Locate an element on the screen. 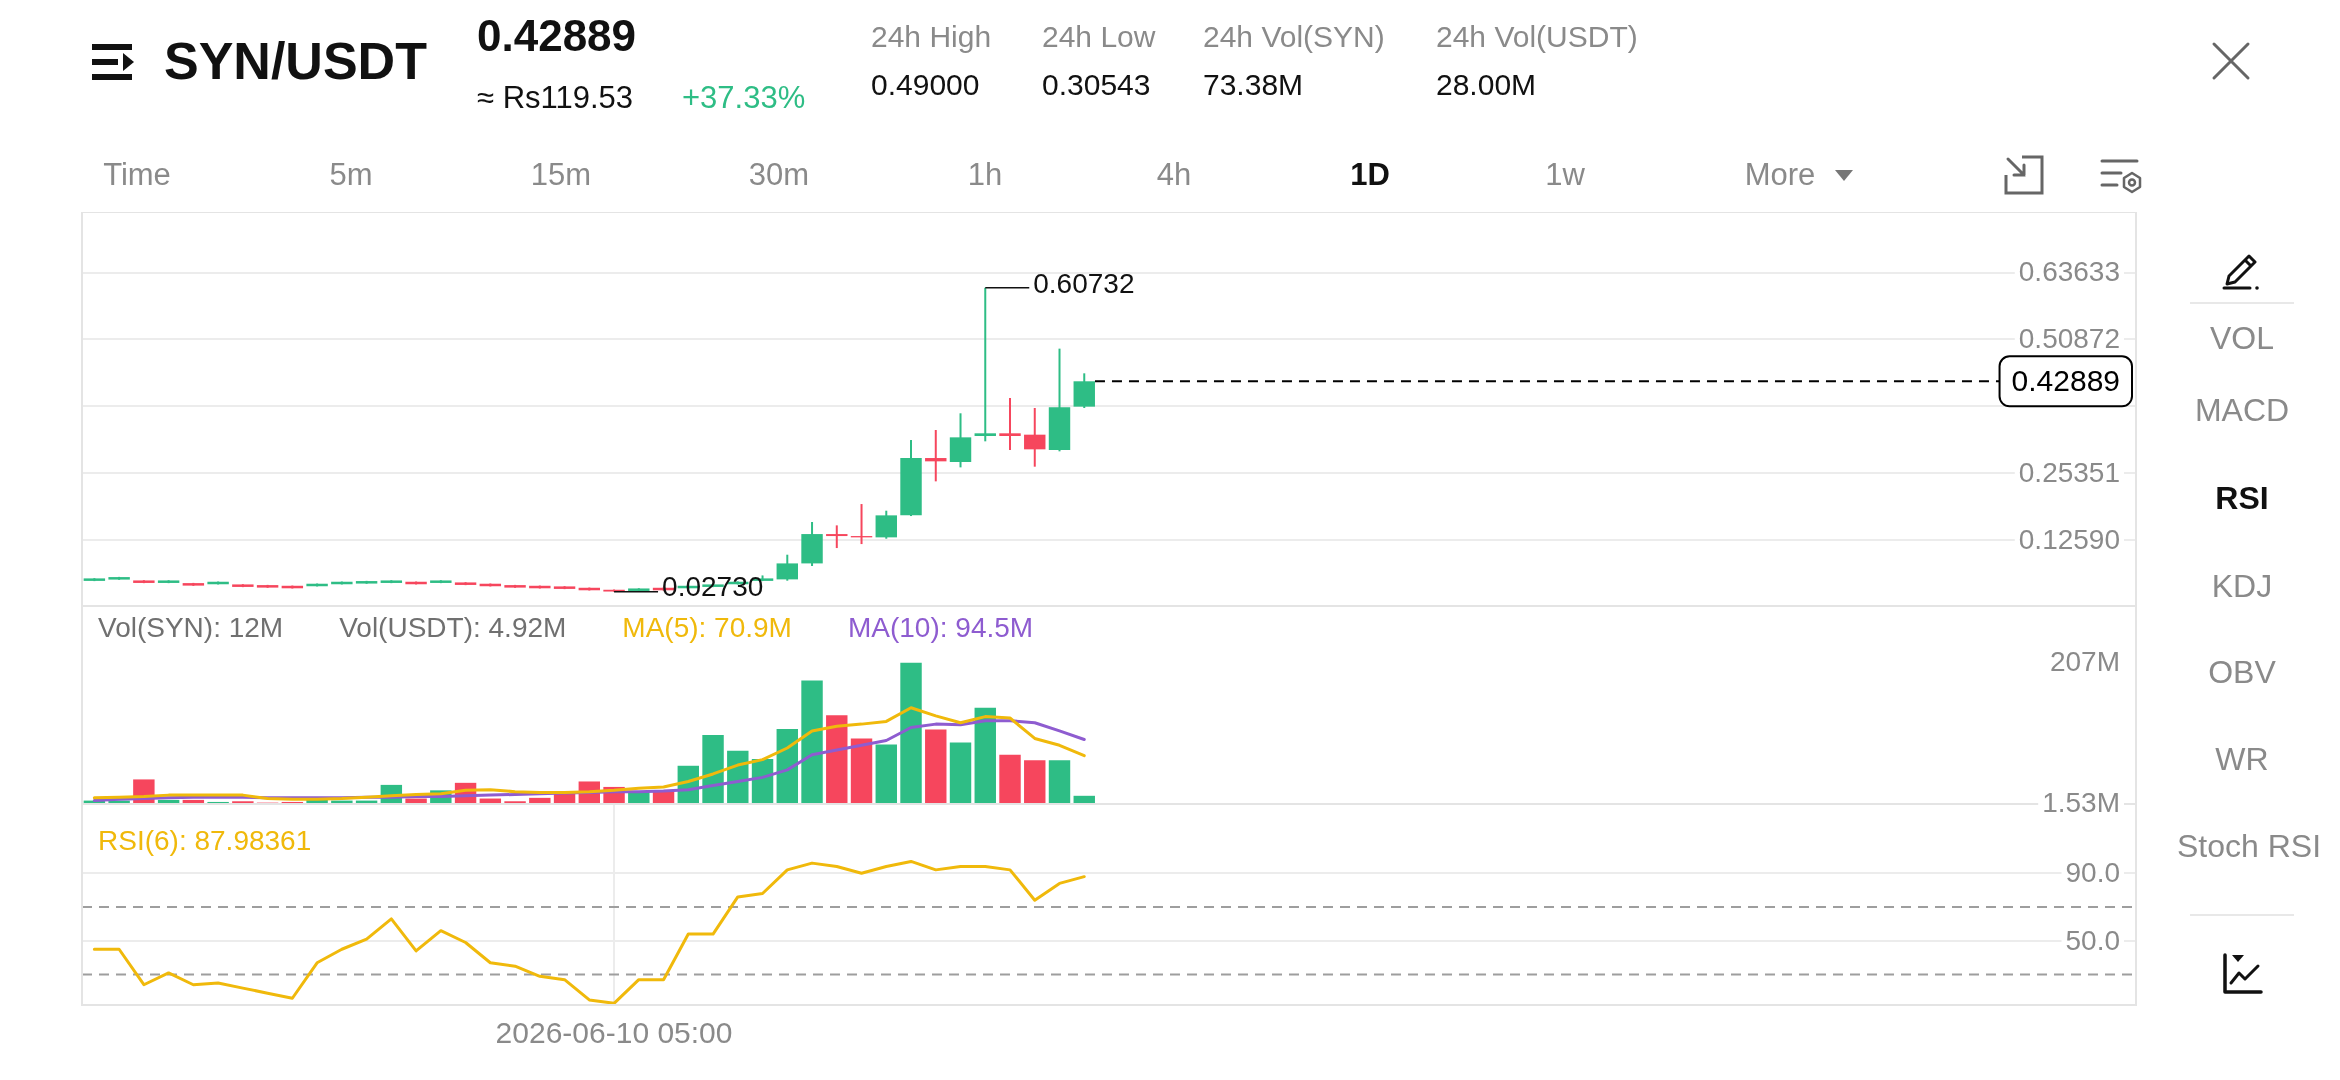 The width and height of the screenshot is (2340, 1080). x-tick-label: 2026-06-10 05:00 is located at coordinates (614, 1033).